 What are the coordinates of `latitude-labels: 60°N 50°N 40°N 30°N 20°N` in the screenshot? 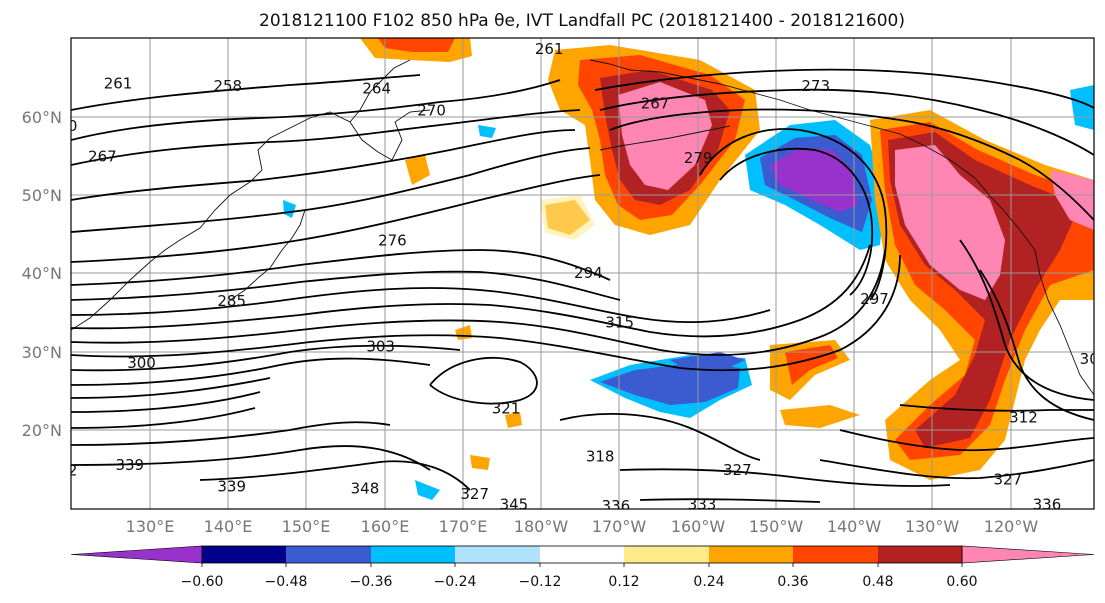 It's located at (42, 274).